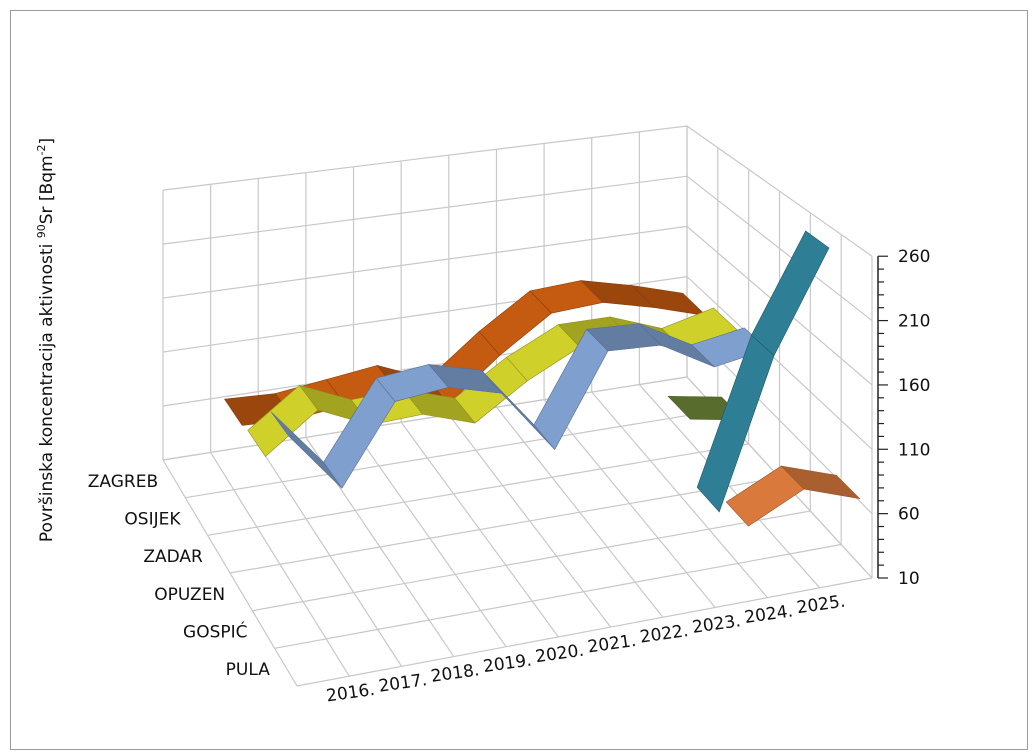  Describe the element at coordinates (611, 644) in the screenshot. I see `year-label: 2021.` at that location.